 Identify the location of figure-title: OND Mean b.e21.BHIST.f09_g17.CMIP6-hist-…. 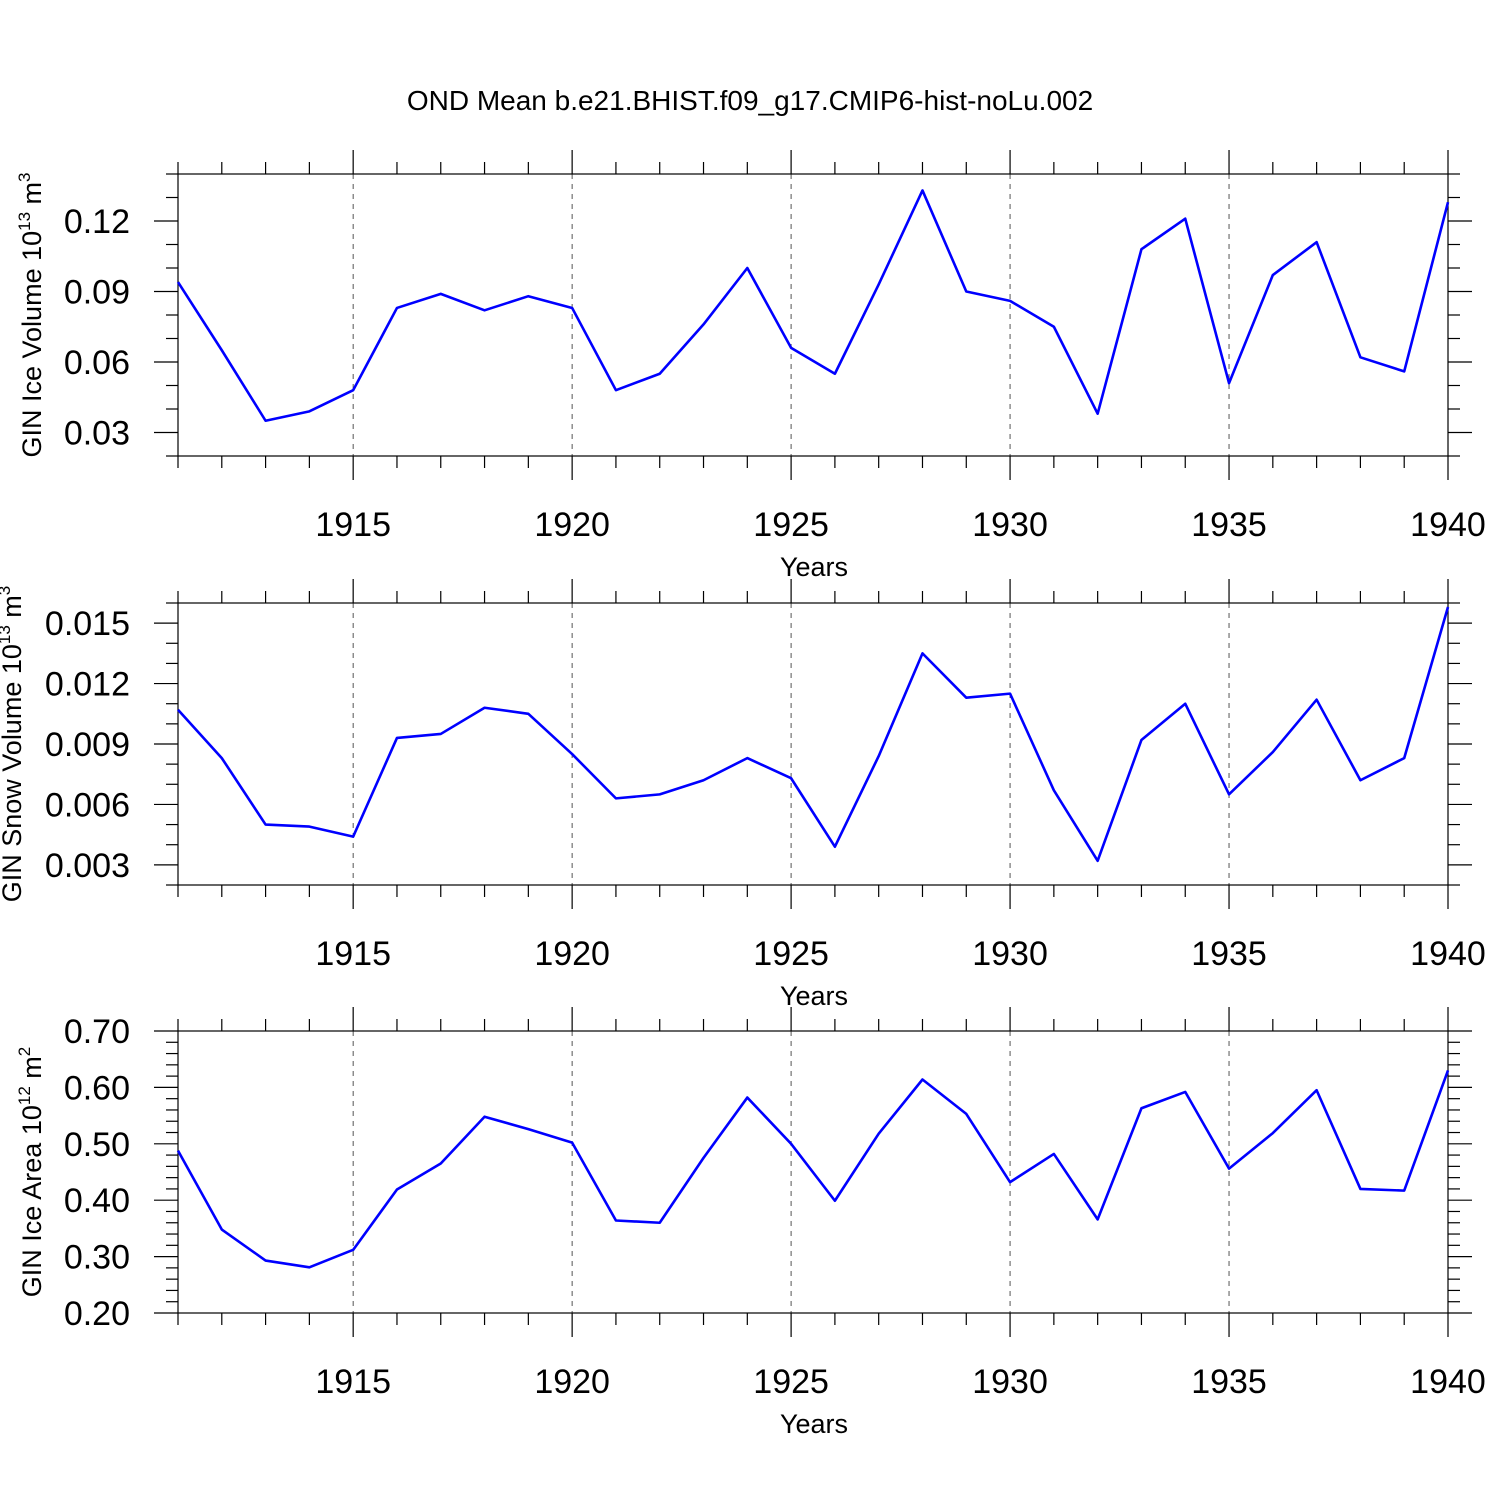
(750, 100).